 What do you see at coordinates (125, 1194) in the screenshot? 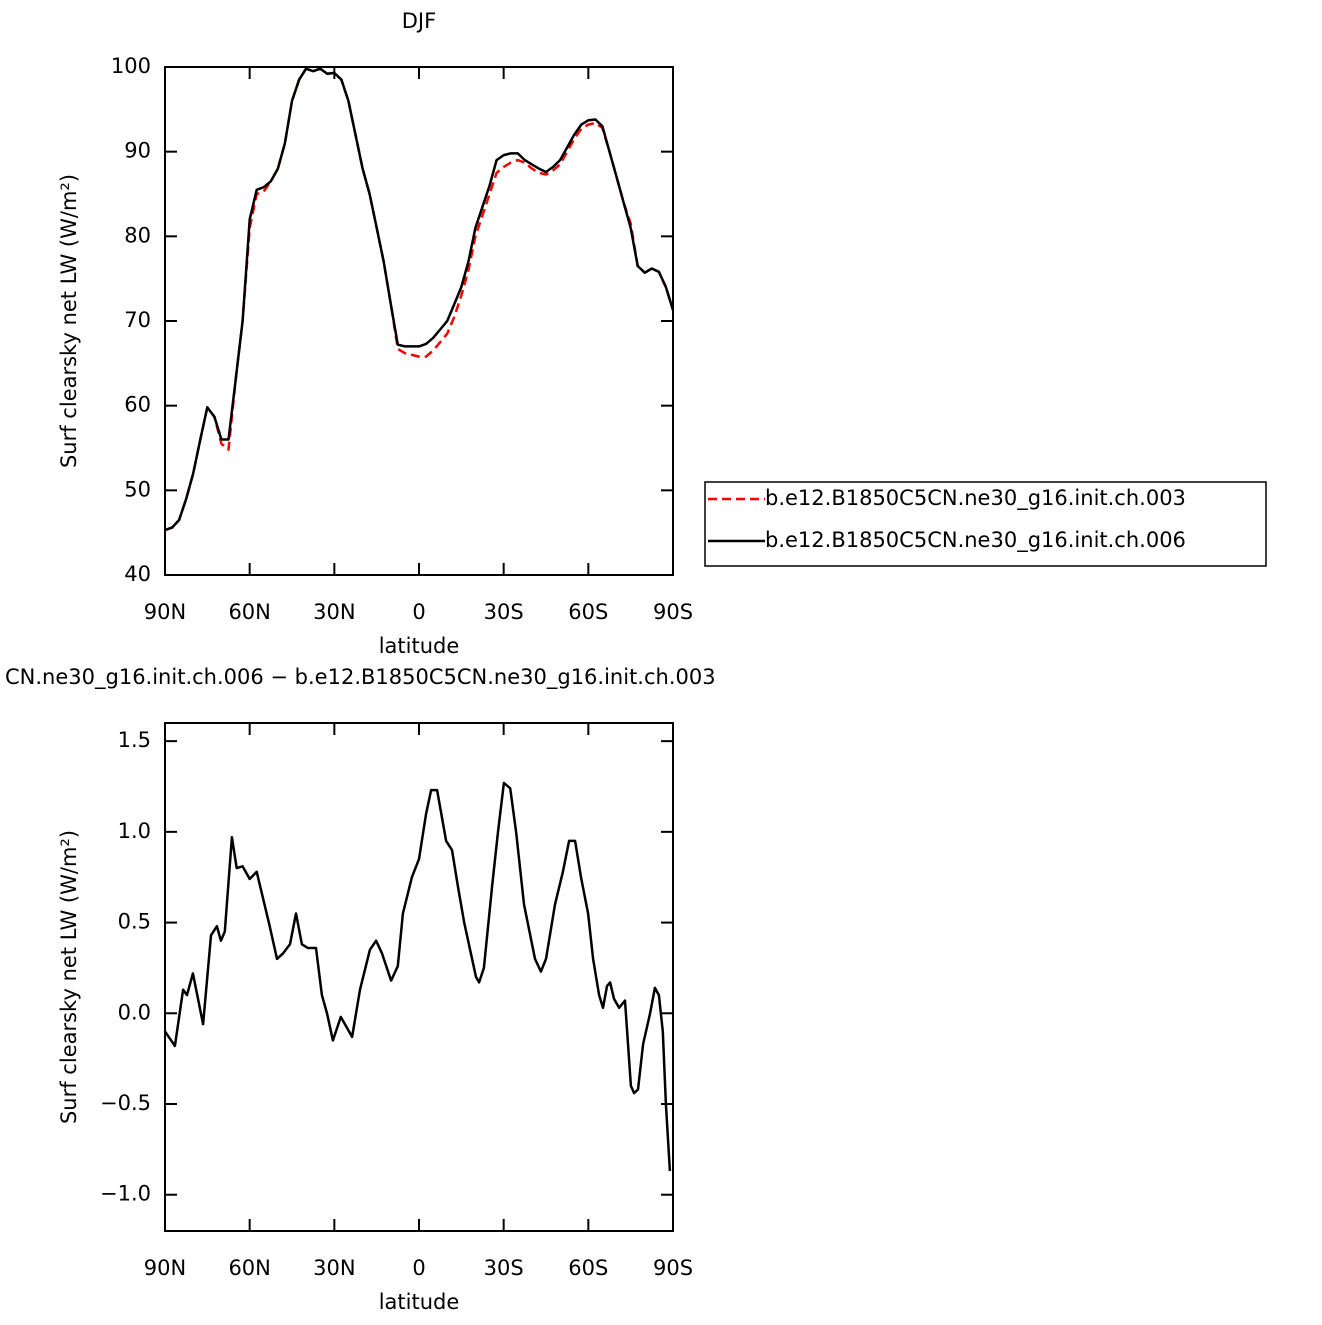
I see `y-tick-label: −1.0` at bounding box center [125, 1194].